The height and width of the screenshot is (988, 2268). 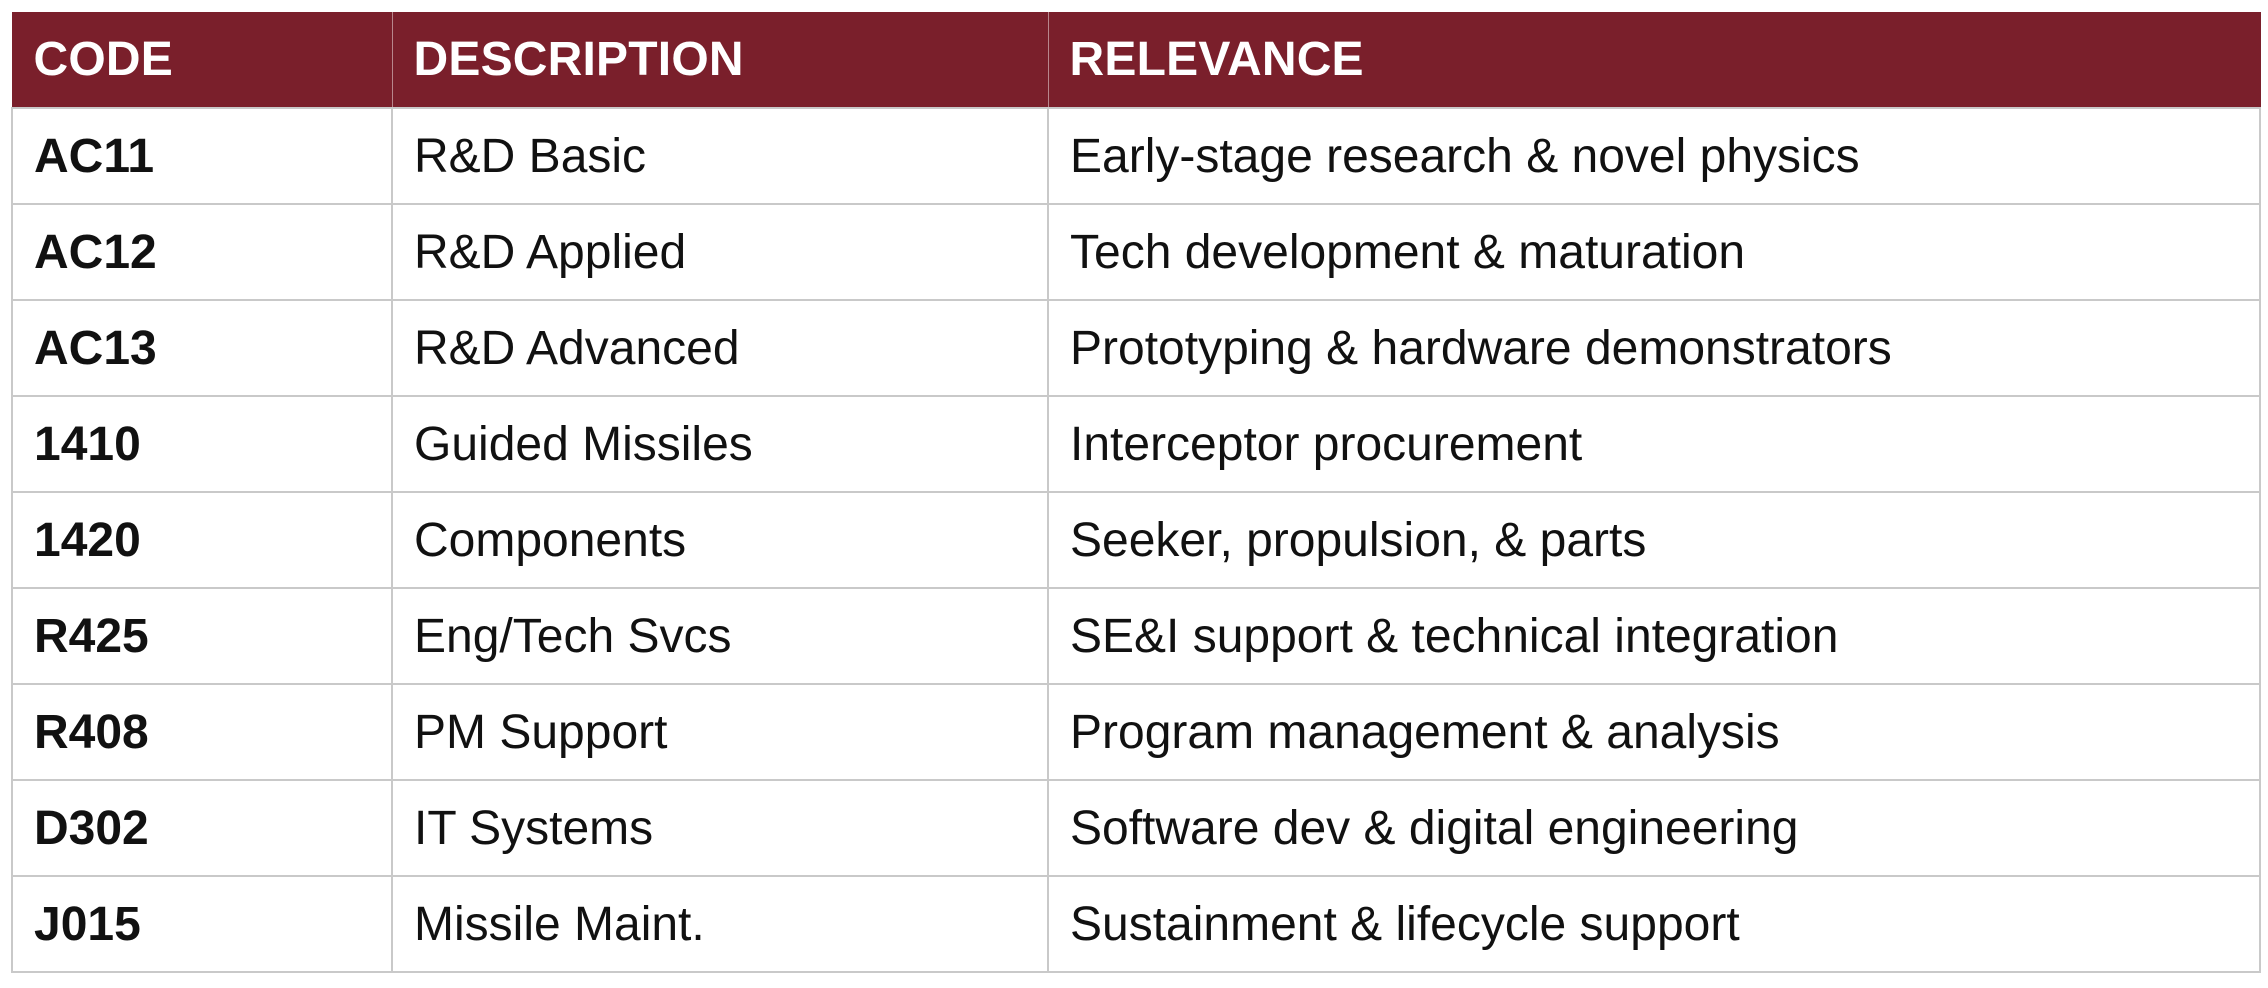 I want to click on cell-relevance: Interceptor procurement, so click(x=1654, y=444).